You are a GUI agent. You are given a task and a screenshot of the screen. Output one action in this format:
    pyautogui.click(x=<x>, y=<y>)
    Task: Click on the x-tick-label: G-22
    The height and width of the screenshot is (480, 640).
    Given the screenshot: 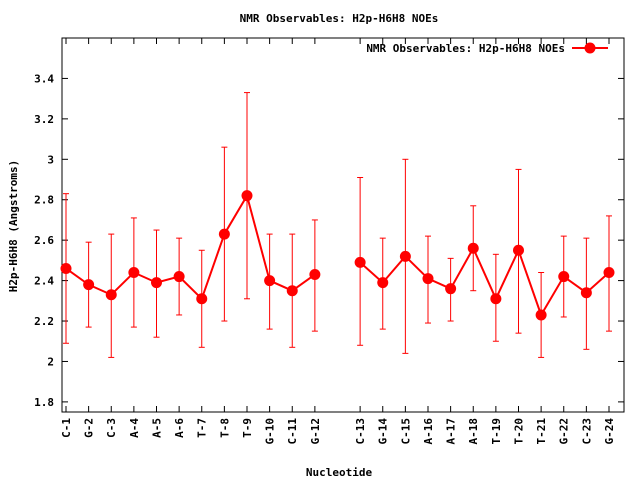 What is the action you would take?
    pyautogui.click(x=564, y=431)
    